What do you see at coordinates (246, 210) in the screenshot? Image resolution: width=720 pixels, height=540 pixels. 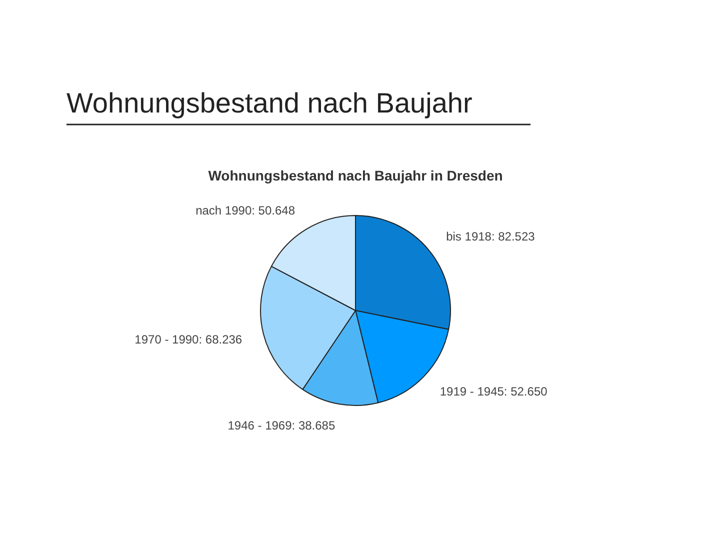 I see `slice-label: nach 1990: 50.648` at bounding box center [246, 210].